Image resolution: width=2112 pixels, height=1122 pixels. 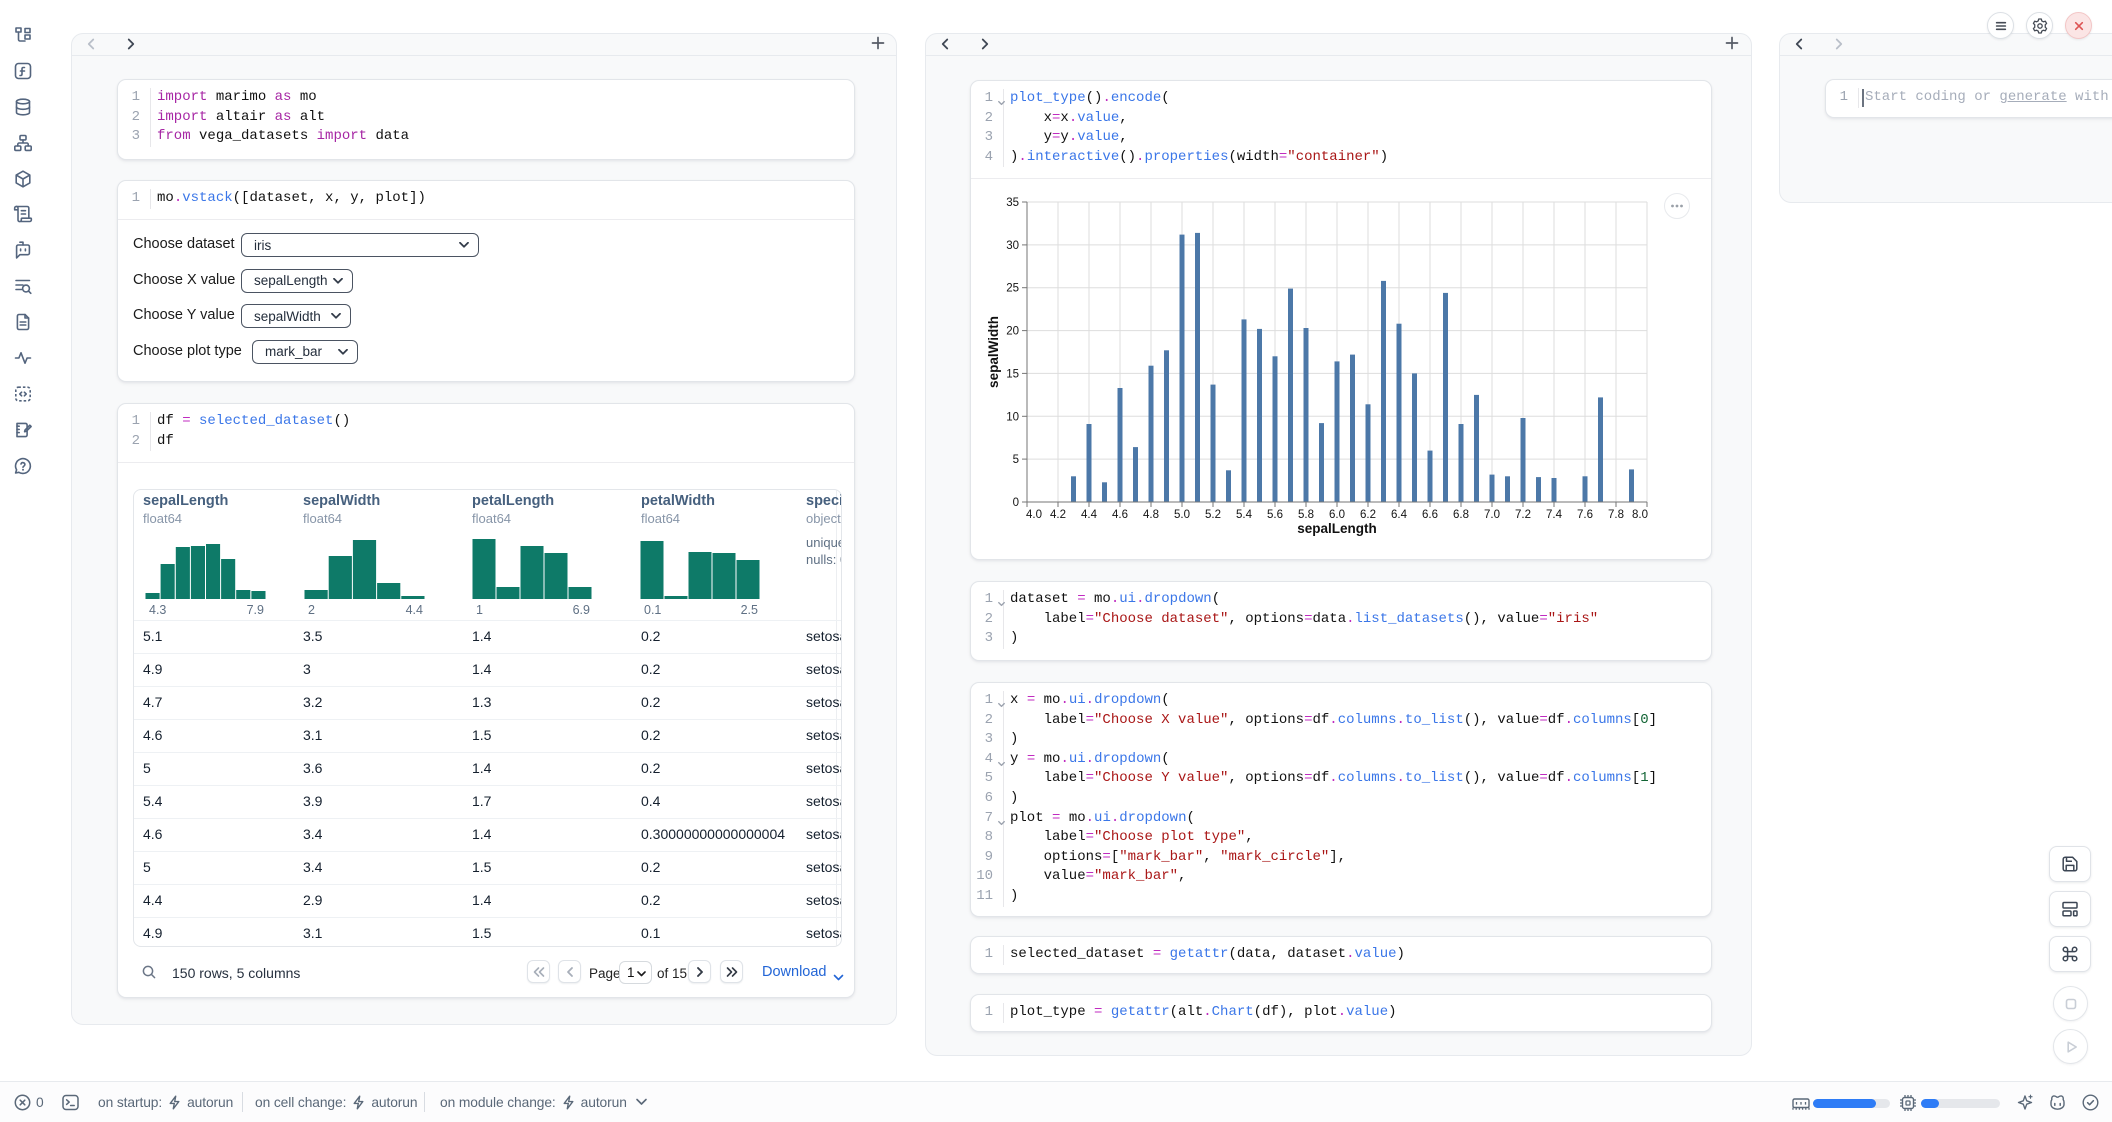 What do you see at coordinates (1244, 515) in the screenshot?
I see `svg-text: 5.4` at bounding box center [1244, 515].